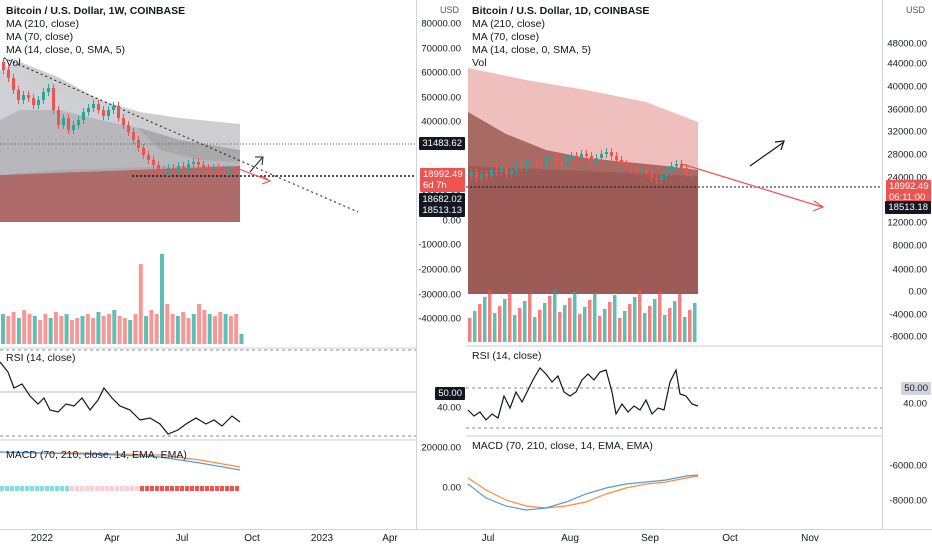  I want to click on scale-tick: -10000.00, so click(439, 245).